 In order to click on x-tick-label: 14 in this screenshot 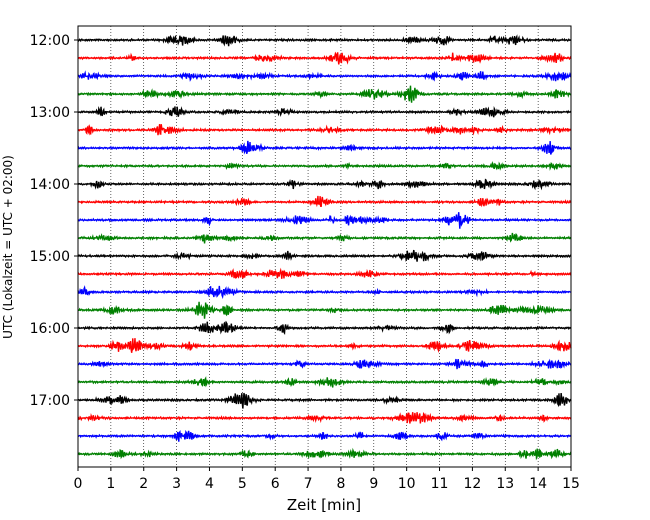, I will do `click(538, 484)`.